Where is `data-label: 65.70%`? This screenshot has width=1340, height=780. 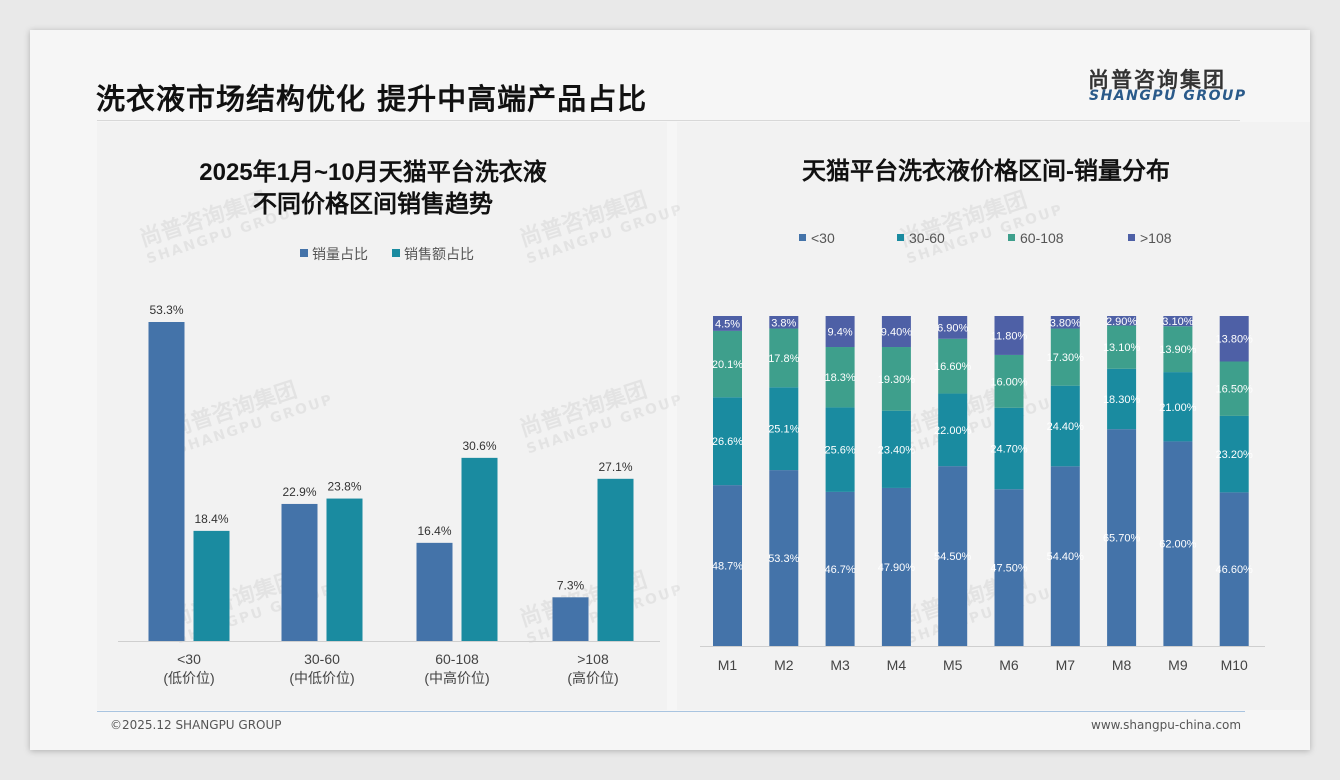 data-label: 65.70% is located at coordinates (1122, 539).